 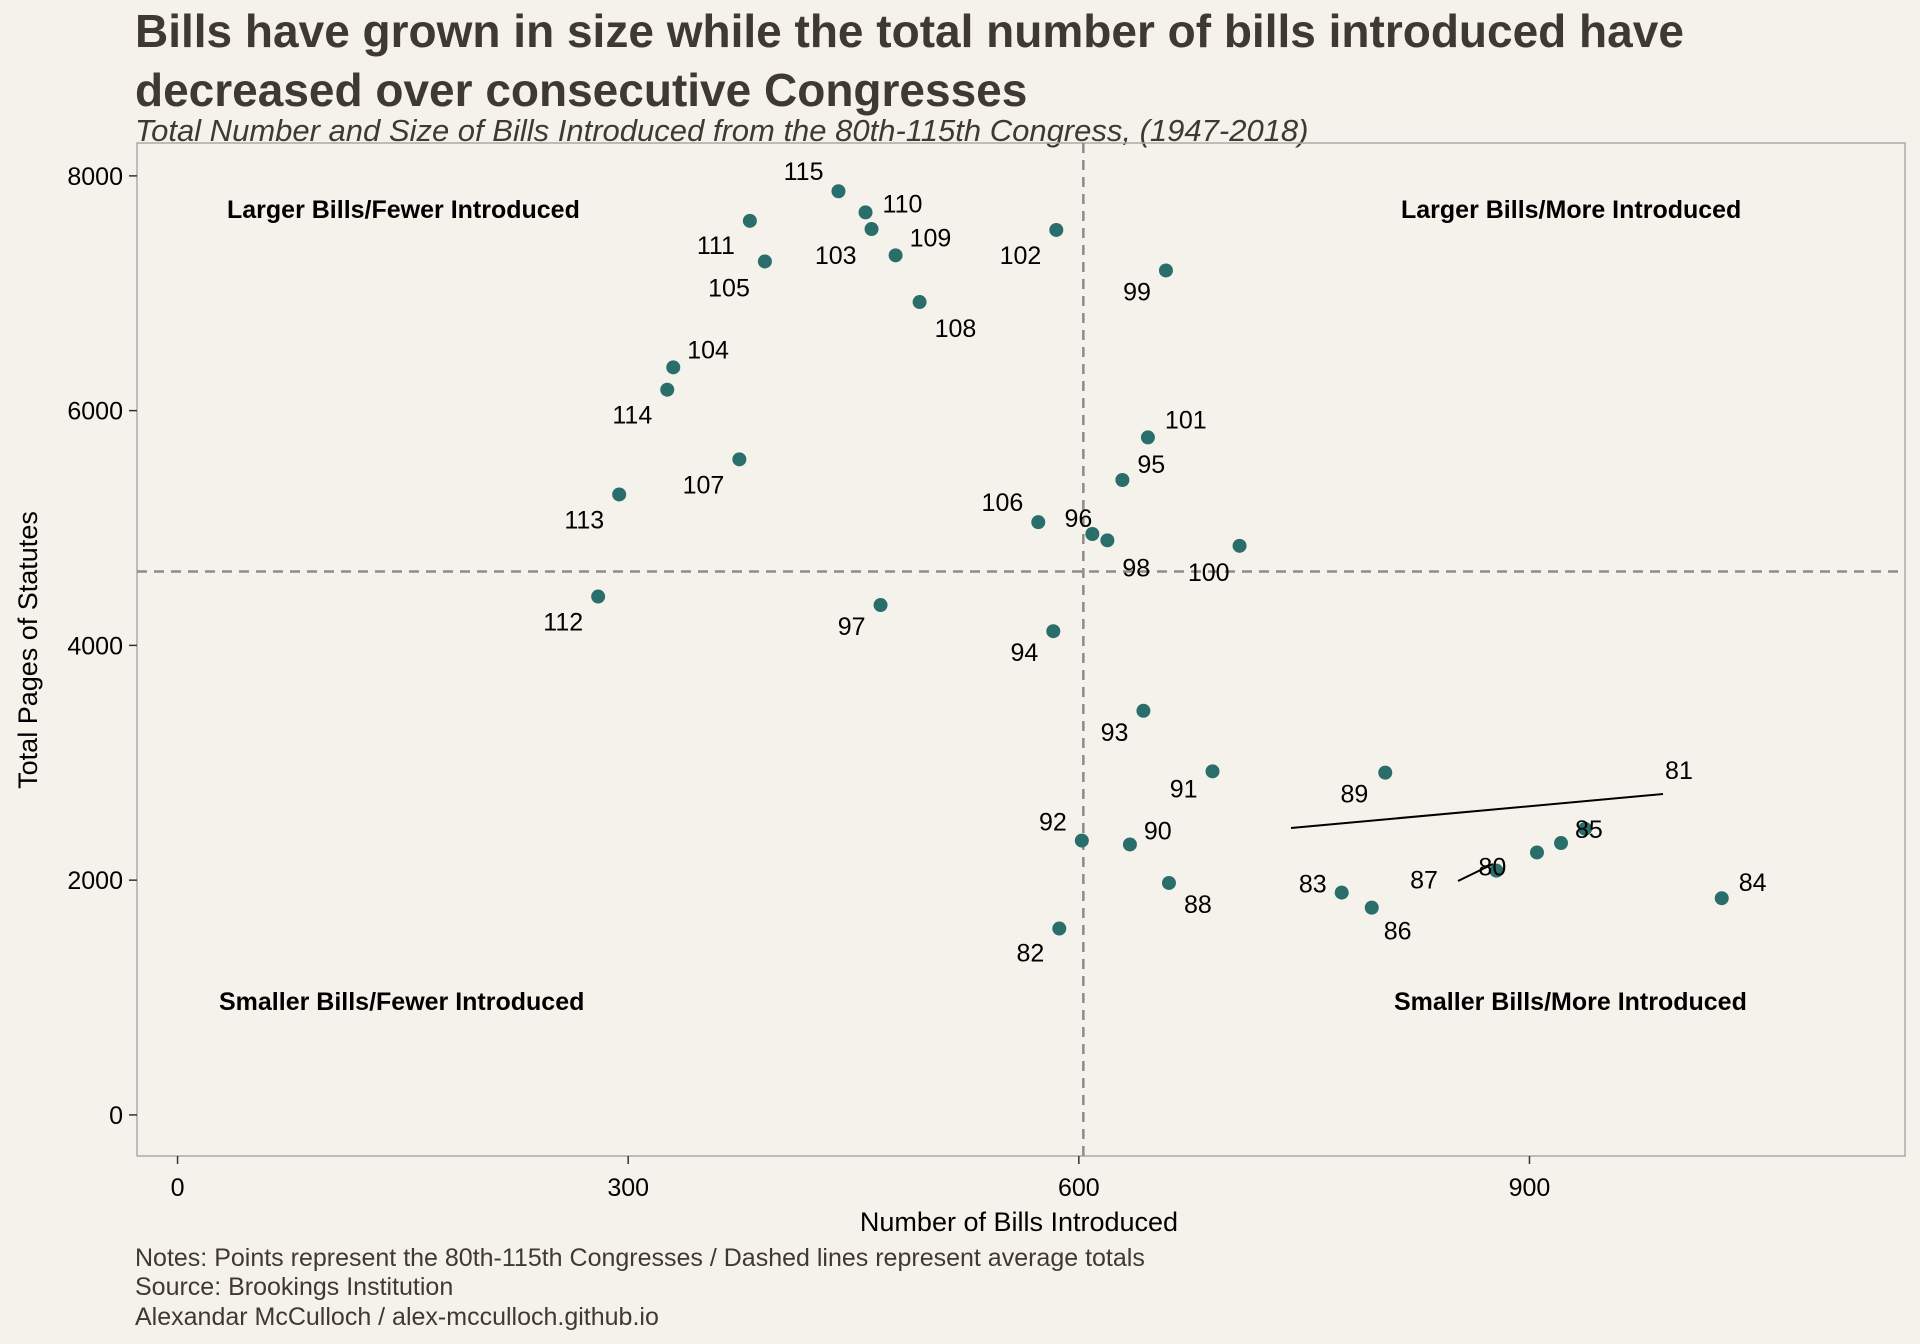 I want to click on y-tick-label: 8000, so click(x=95, y=177).